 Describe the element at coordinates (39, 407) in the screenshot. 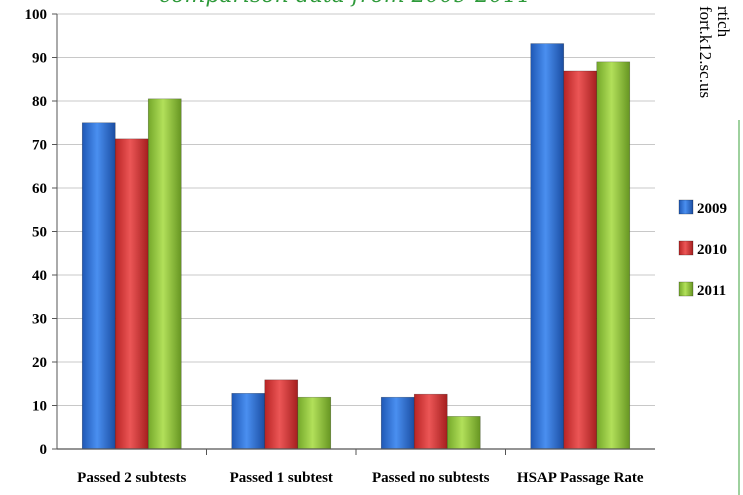

I see `y-tick-label: 10` at that location.